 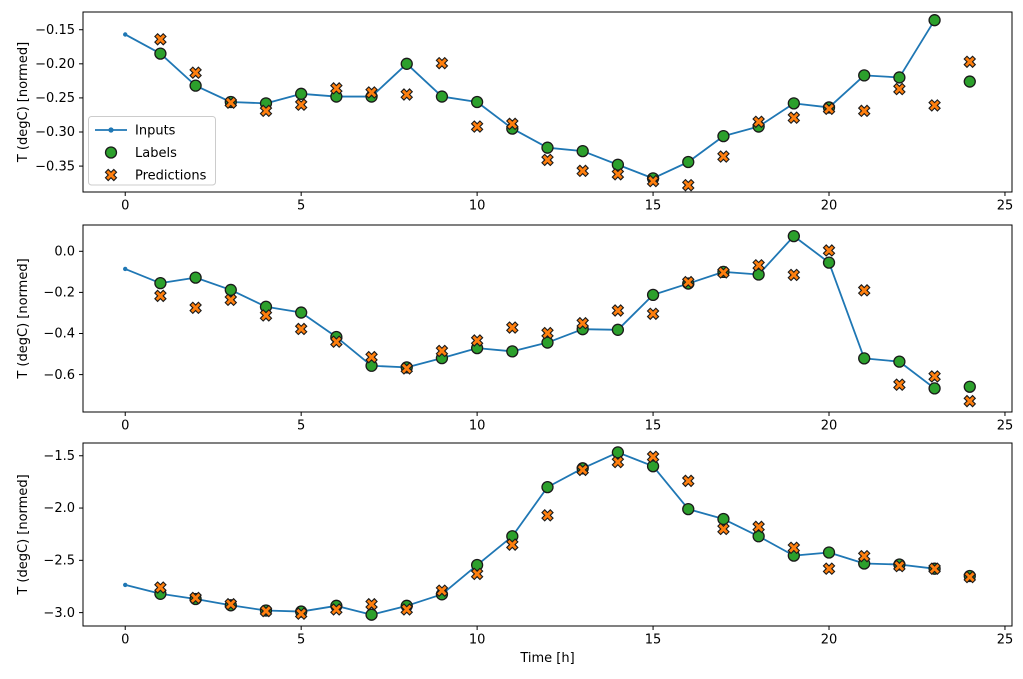 What do you see at coordinates (135, 131) in the screenshot?
I see `legend-item-inputs: Inputs` at bounding box center [135, 131].